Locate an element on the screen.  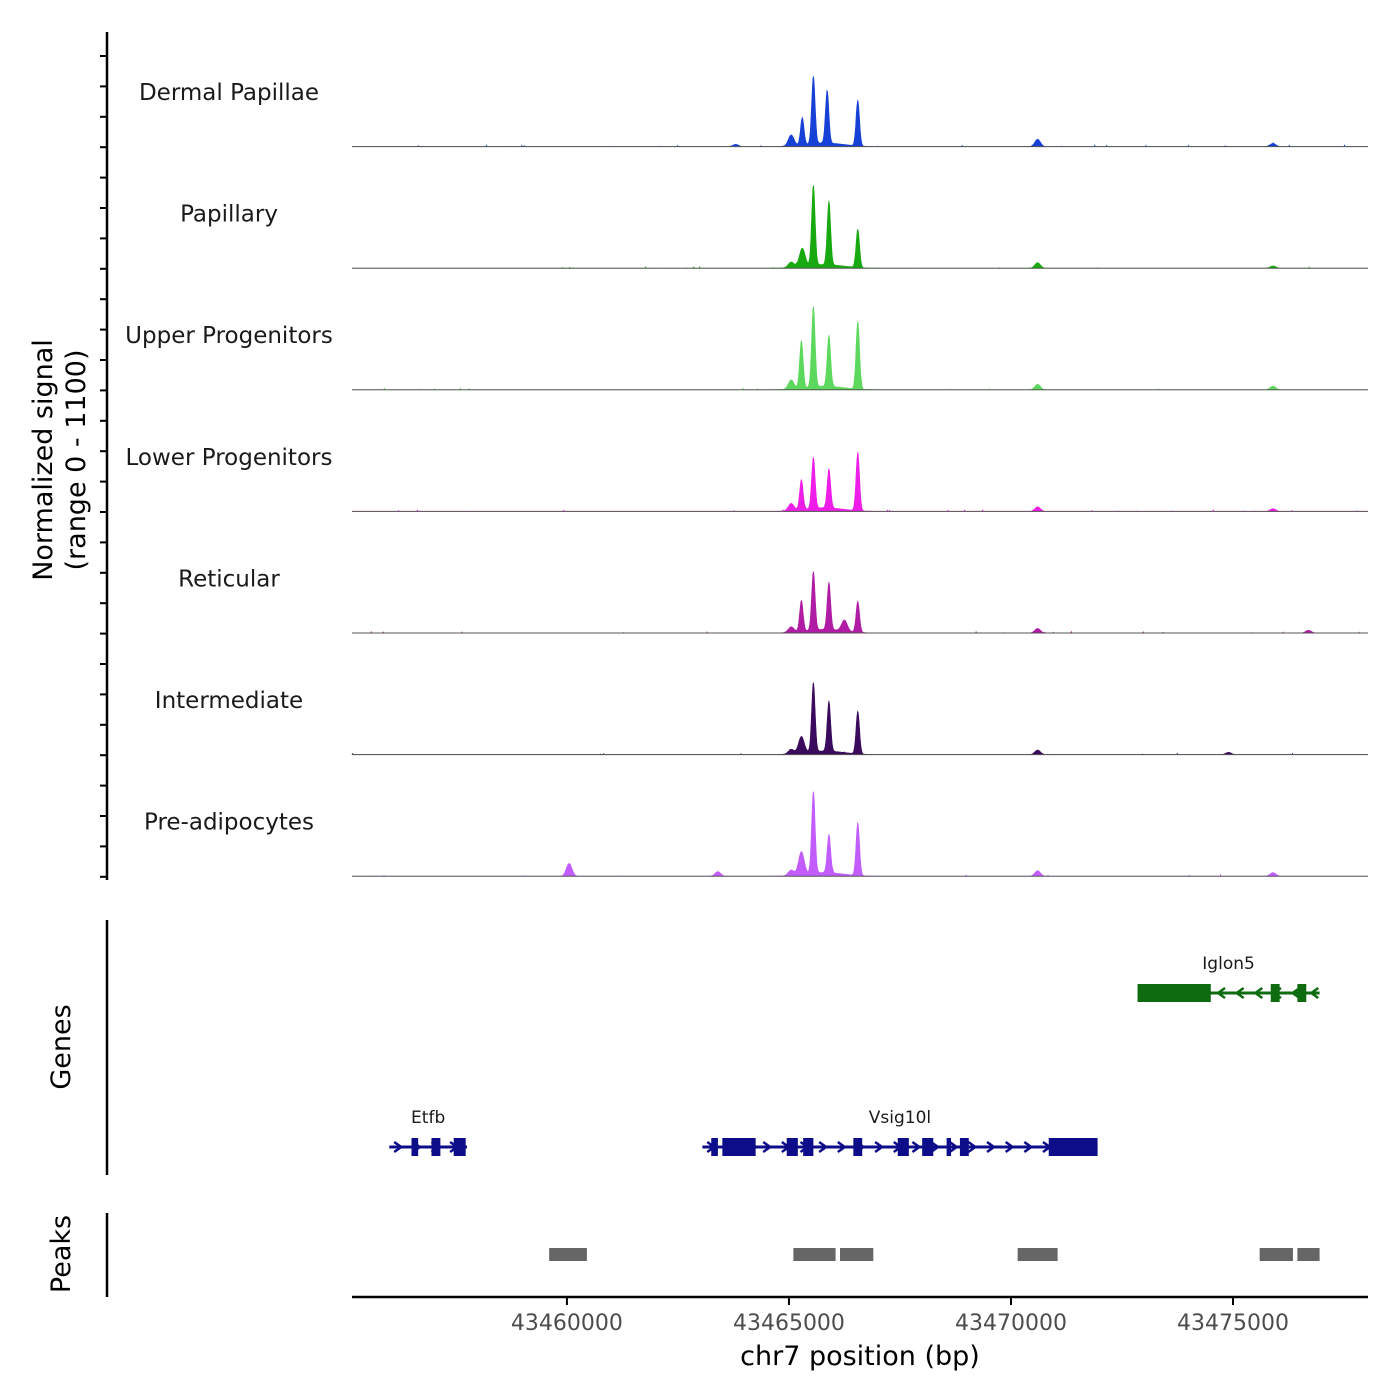
track-lower-progenitors: Lower Progenitors is located at coordinates (747, 478).